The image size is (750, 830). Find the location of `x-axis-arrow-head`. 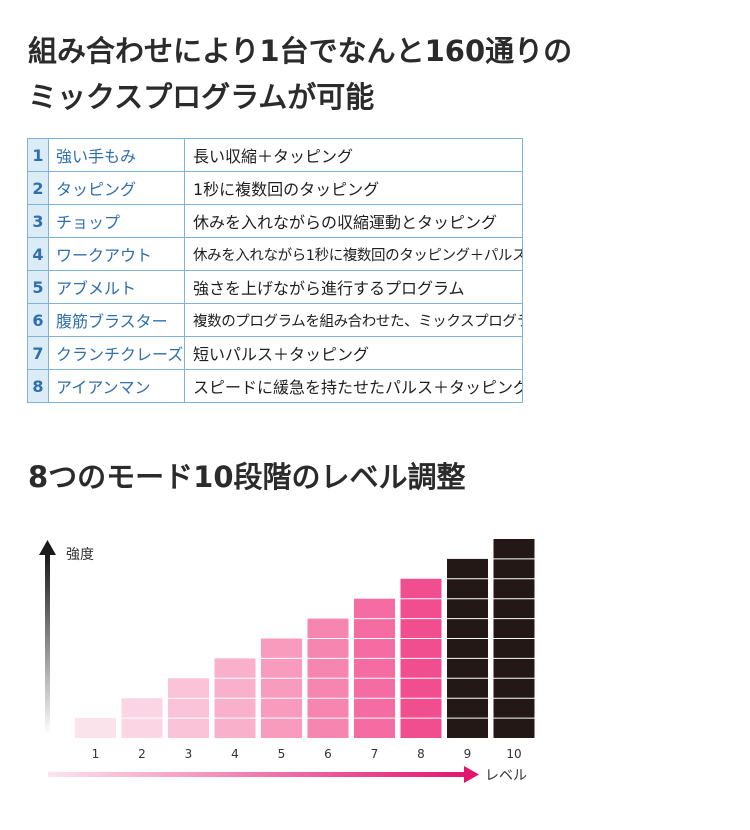

x-axis-arrow-head is located at coordinates (471, 774).